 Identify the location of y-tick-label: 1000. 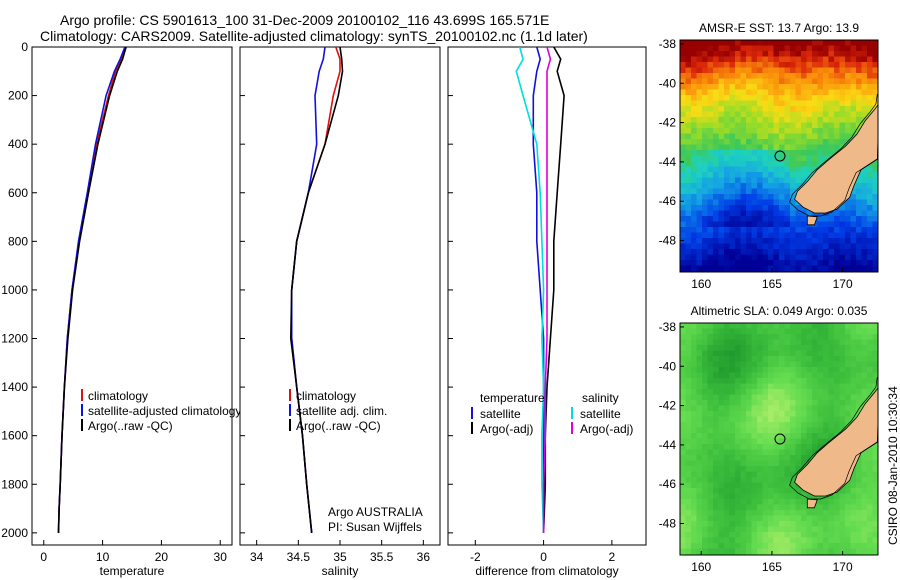
(14, 290).